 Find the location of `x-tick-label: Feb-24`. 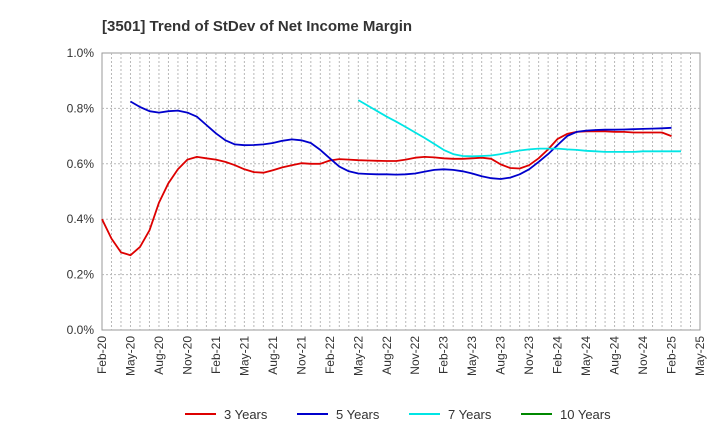

x-tick-label: Feb-24 is located at coordinates (558, 355).